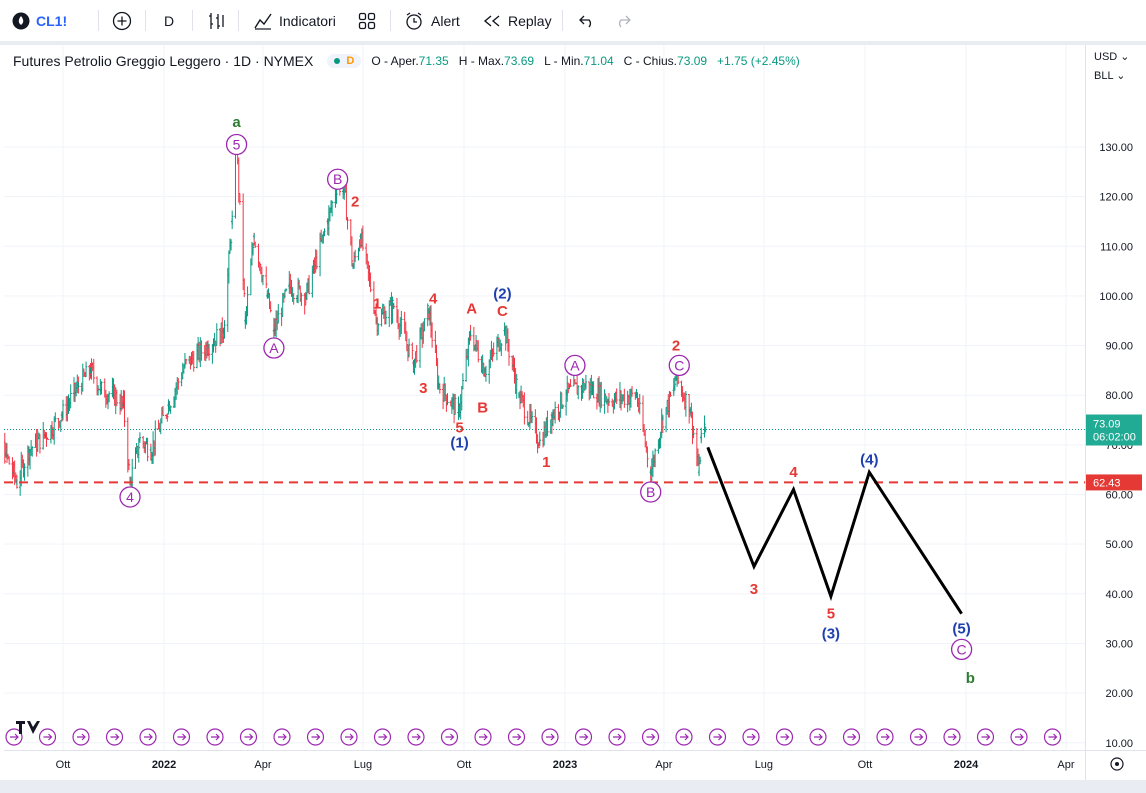 The height and width of the screenshot is (793, 1146). What do you see at coordinates (533, 737) in the screenshot?
I see `event-markers` at bounding box center [533, 737].